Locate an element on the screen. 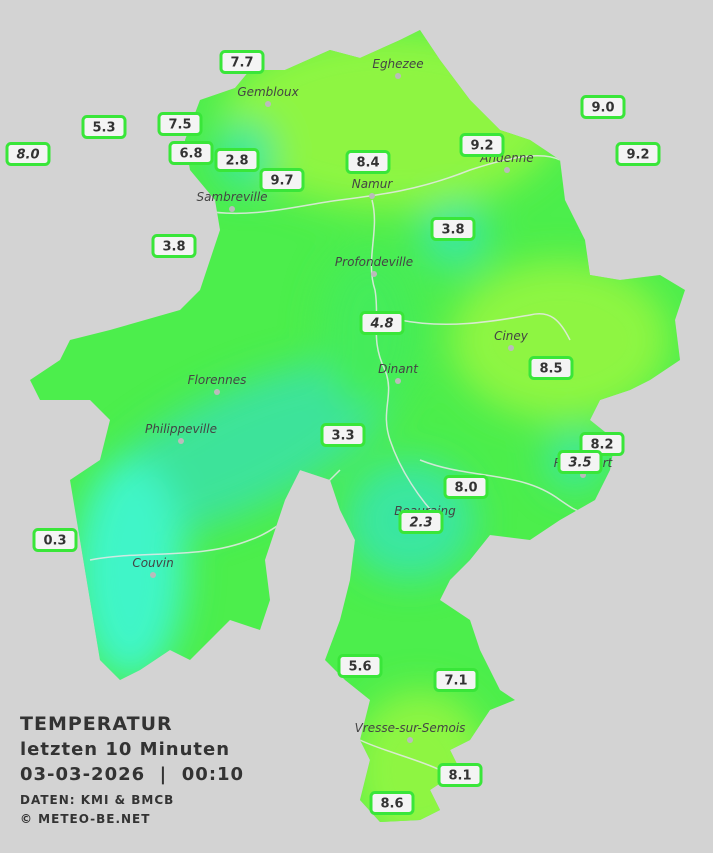 The height and width of the screenshot is (853, 713). station: 8.5 is located at coordinates (551, 368).